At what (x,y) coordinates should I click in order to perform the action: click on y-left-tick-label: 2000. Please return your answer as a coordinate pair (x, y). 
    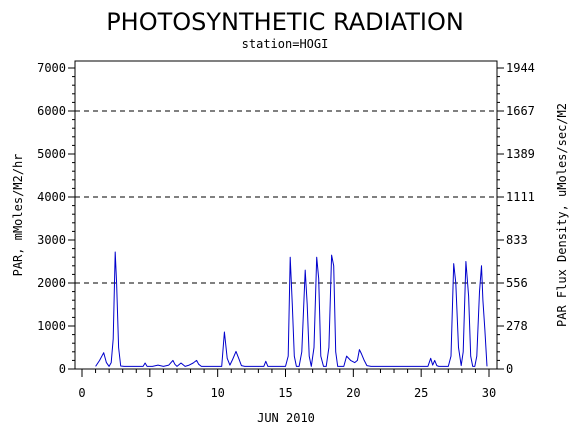
    Looking at the image, I should click on (51, 283).